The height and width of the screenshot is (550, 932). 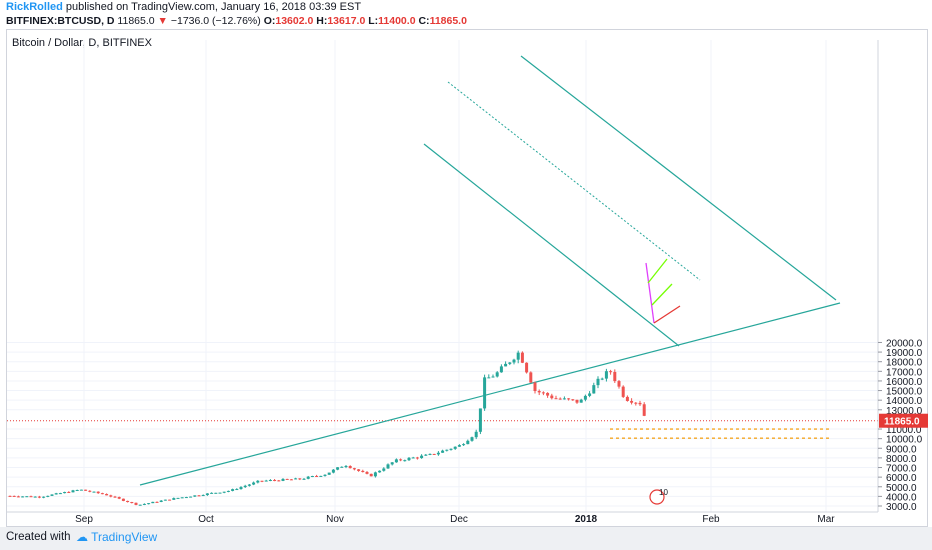 I want to click on price-tick-label: 16000.0, so click(x=904, y=382).